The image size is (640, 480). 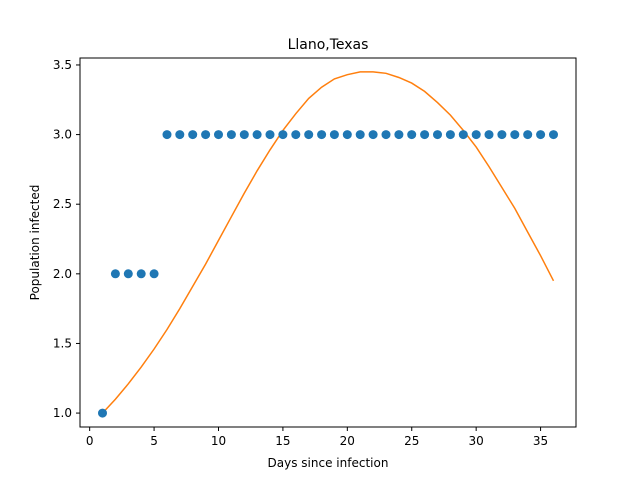 What do you see at coordinates (66, 239) in the screenshot?
I see `y-axis: 1.0 1.5 2.0 2.5 3.0 3.5` at bounding box center [66, 239].